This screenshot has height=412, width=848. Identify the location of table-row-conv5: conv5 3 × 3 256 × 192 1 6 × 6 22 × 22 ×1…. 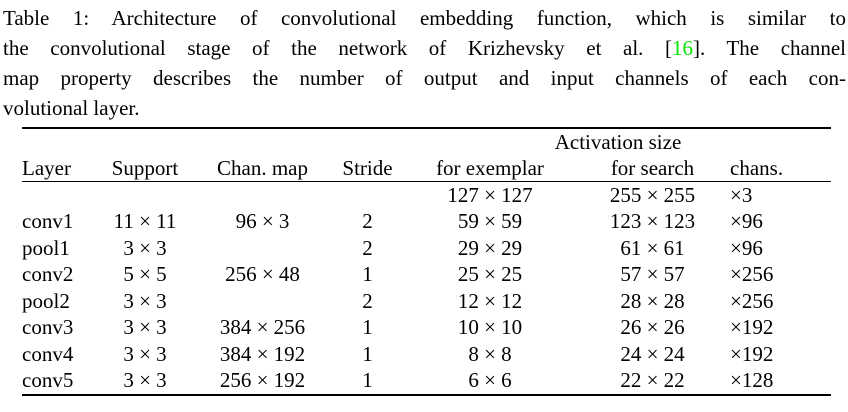
(426, 382).